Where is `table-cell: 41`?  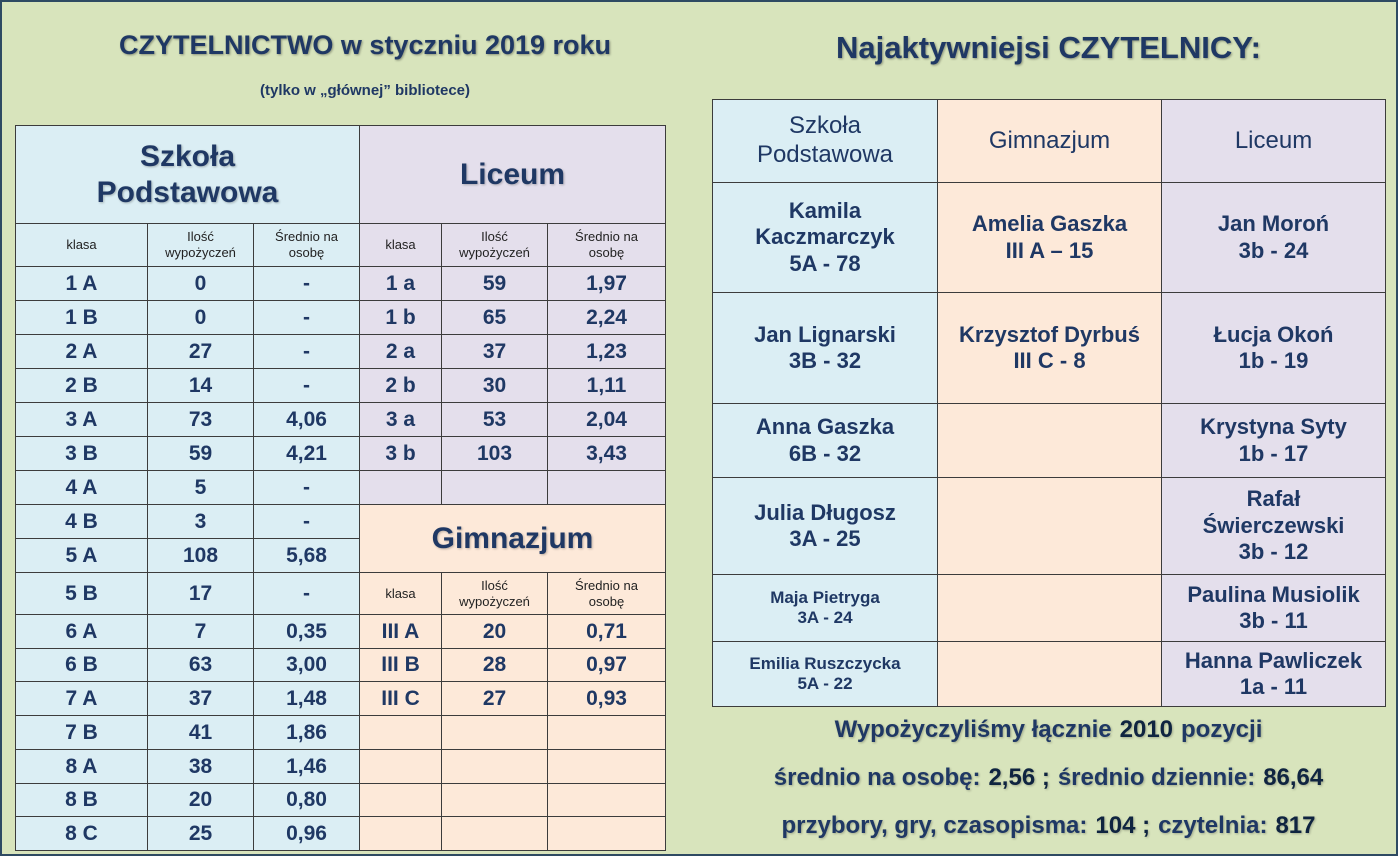
table-cell: 41 is located at coordinates (200, 732).